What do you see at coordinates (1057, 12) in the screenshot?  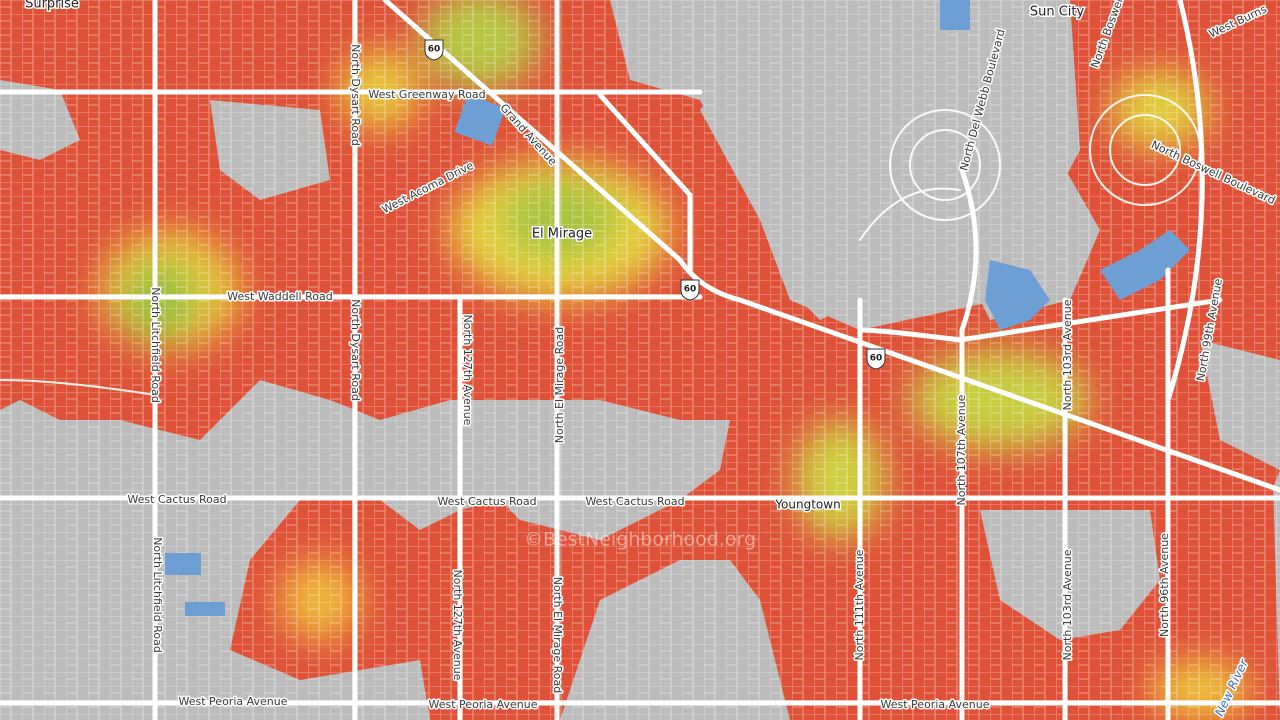 I see `place-label: Sun City` at bounding box center [1057, 12].